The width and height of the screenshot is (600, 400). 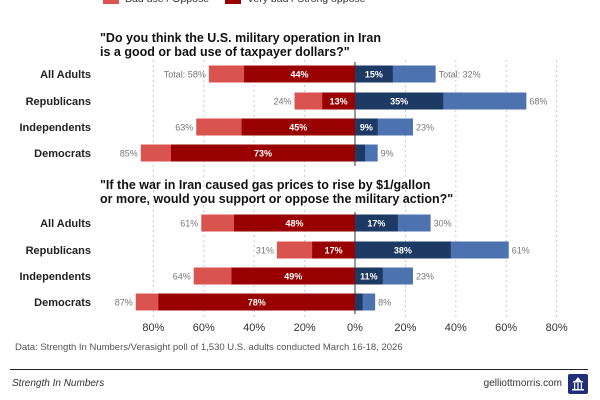 I want to click on legend-swatch-oppose, so click(x=111, y=2).